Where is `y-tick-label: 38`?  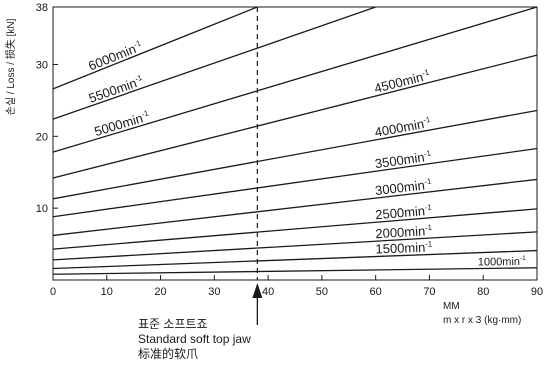 y-tick-label: 38 is located at coordinates (42, 8).